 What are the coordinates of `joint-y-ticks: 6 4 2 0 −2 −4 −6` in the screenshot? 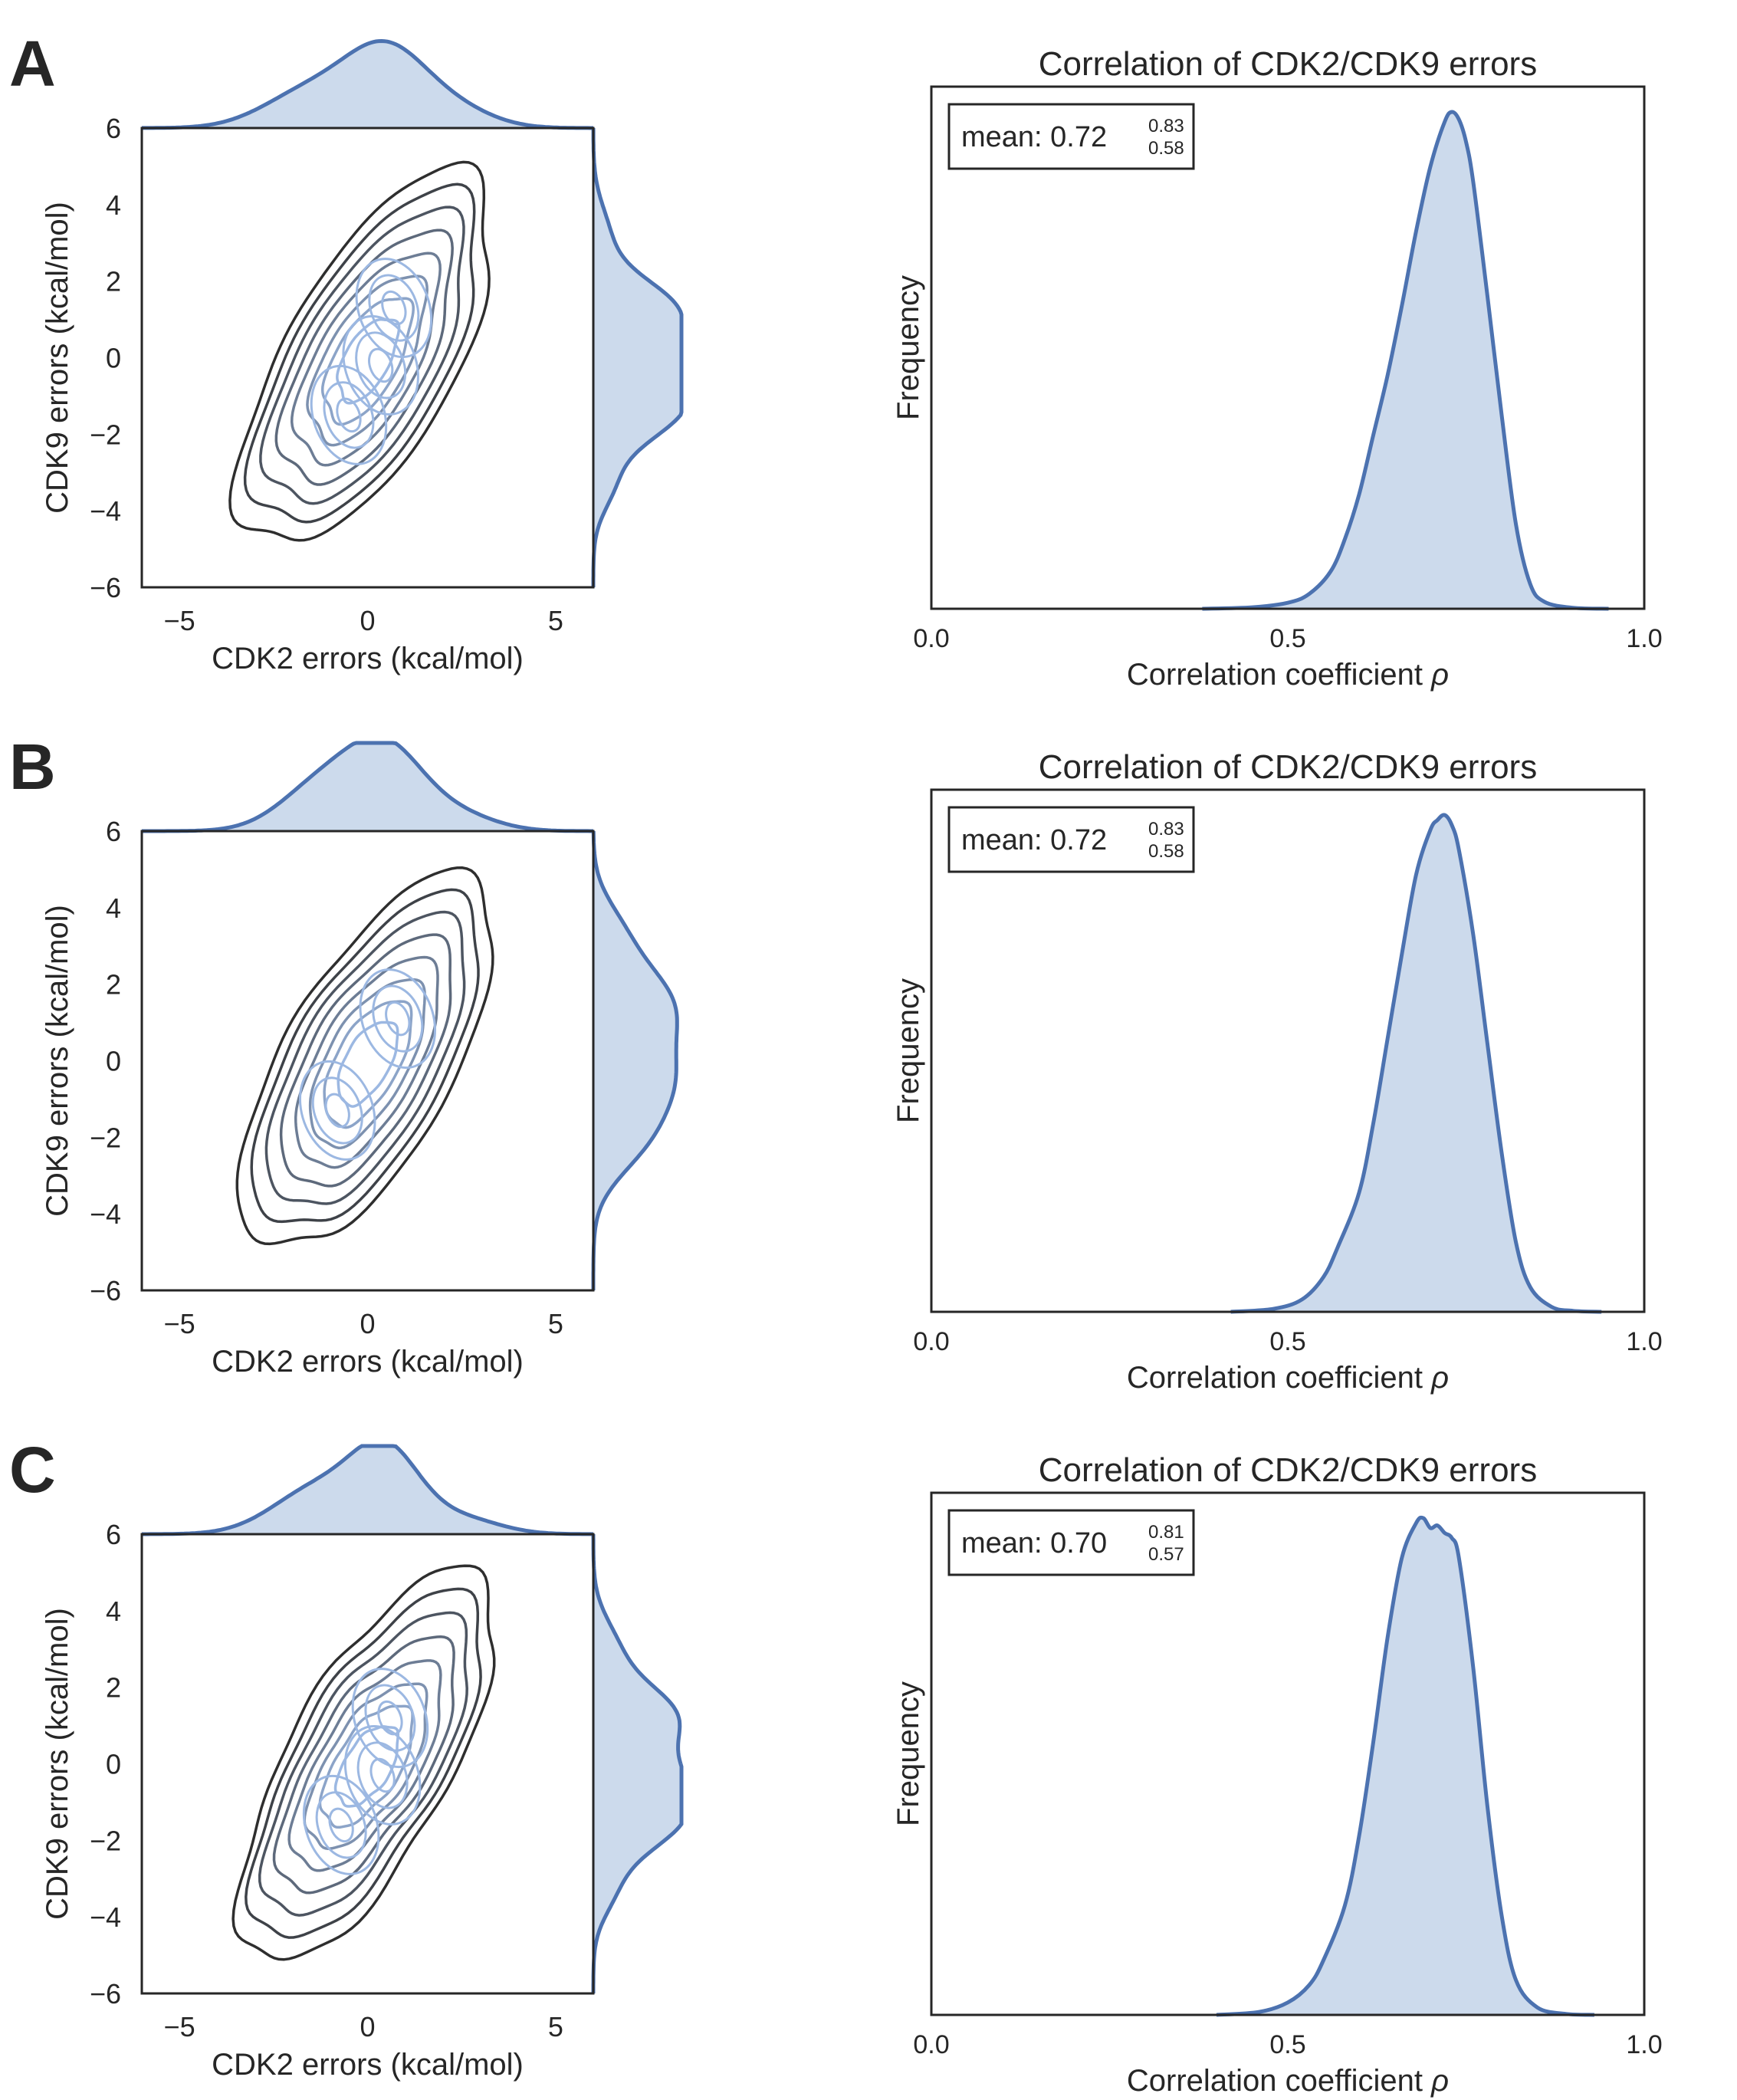 It's located at (106, 358).